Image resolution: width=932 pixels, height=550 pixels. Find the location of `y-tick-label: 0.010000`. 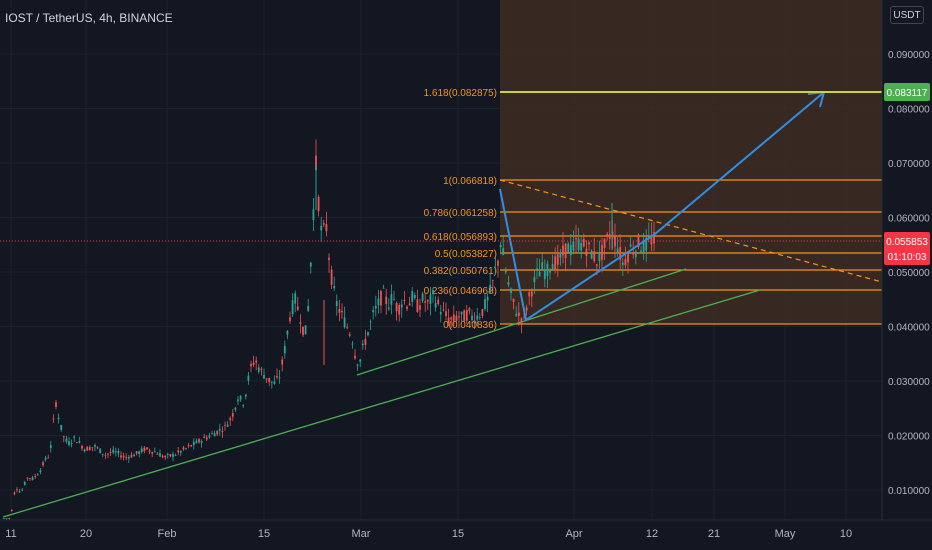

y-tick-label: 0.010000 is located at coordinates (909, 491).